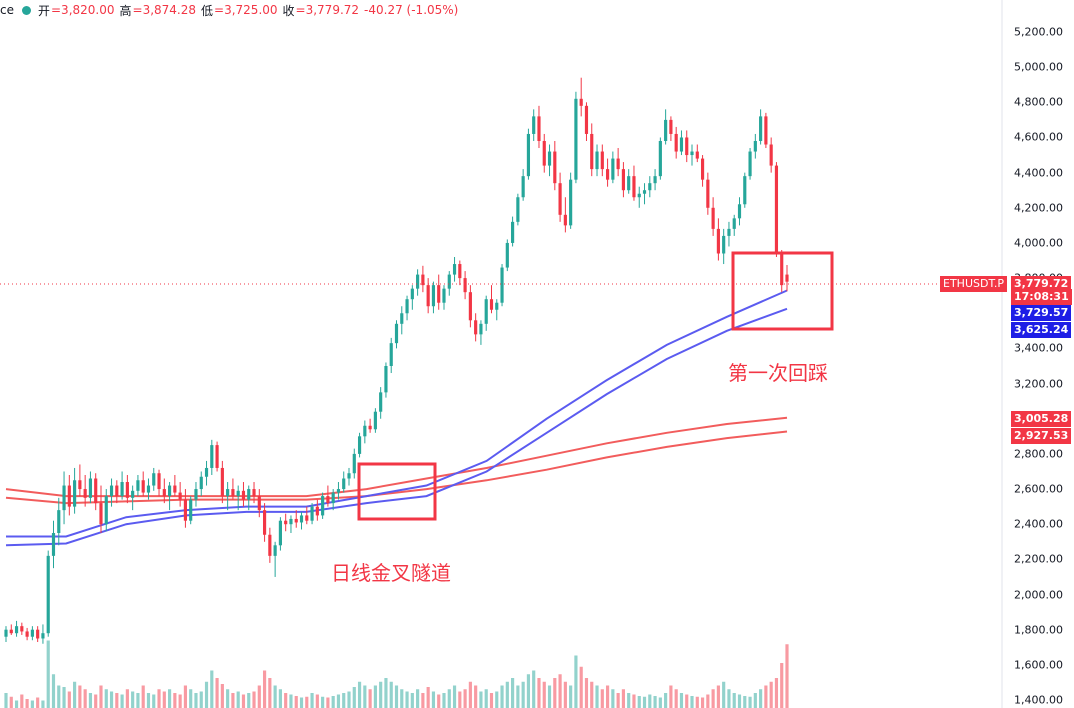  I want to click on ma-blue-slow-tag: 3,625.24, so click(1041, 330).